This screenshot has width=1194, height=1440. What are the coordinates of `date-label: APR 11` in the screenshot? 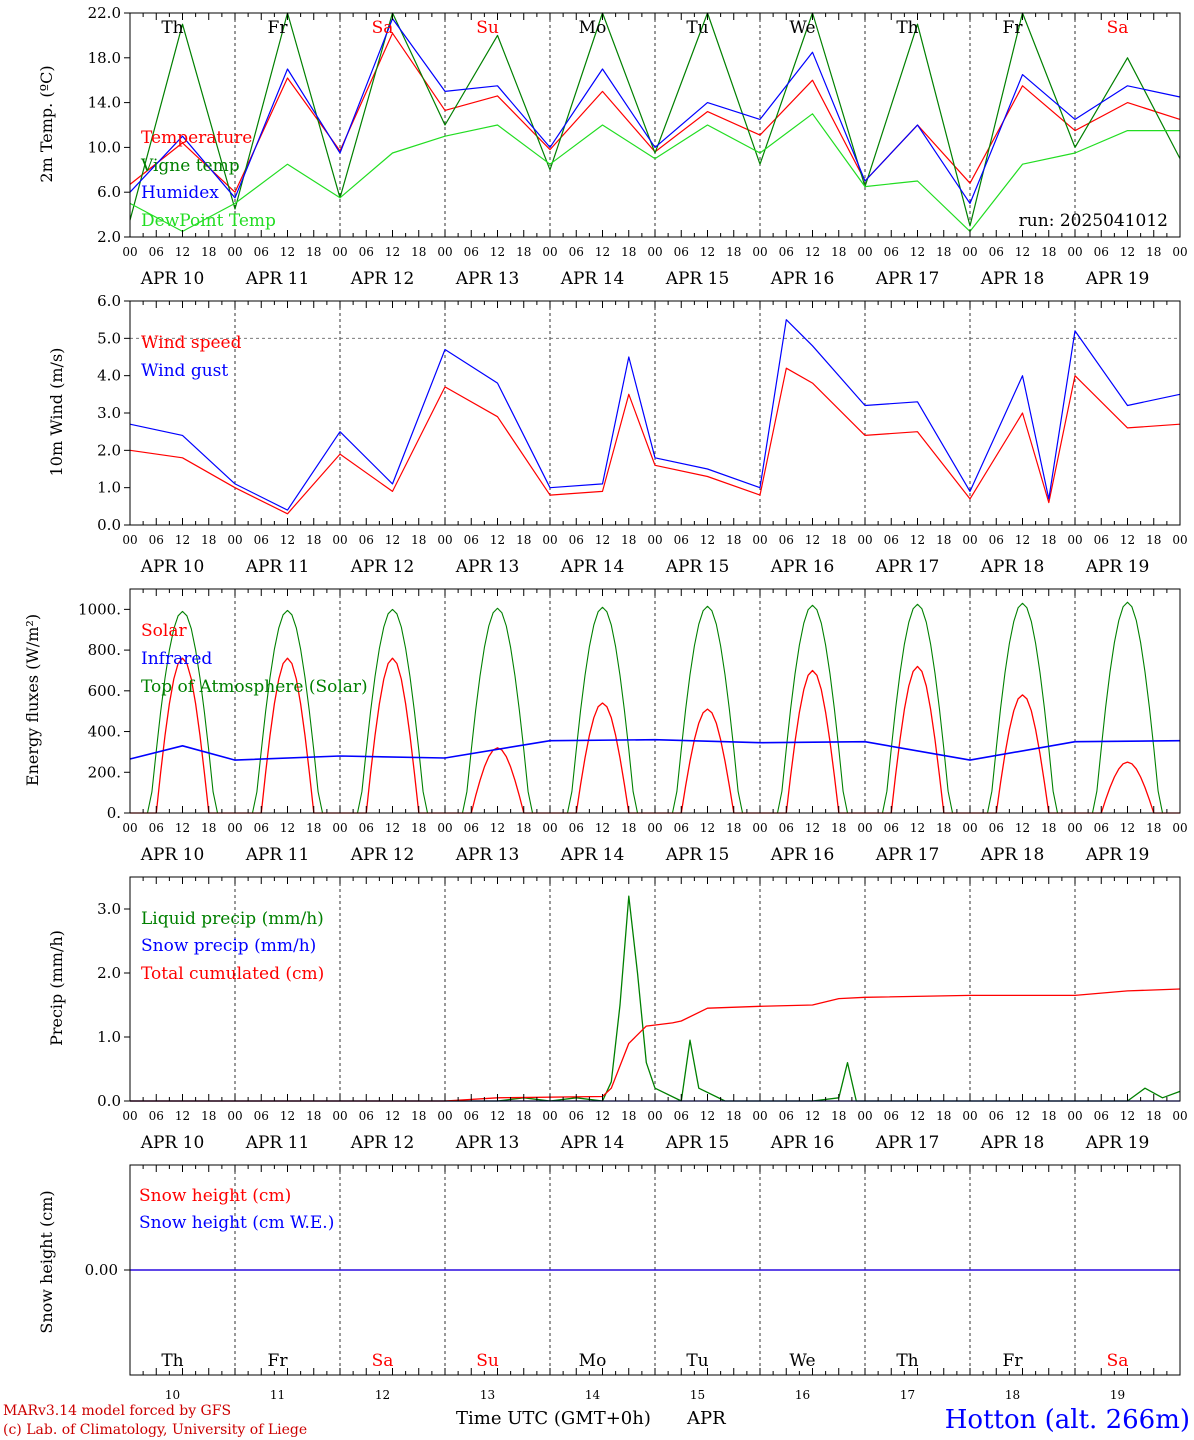 It's located at (277, 855).